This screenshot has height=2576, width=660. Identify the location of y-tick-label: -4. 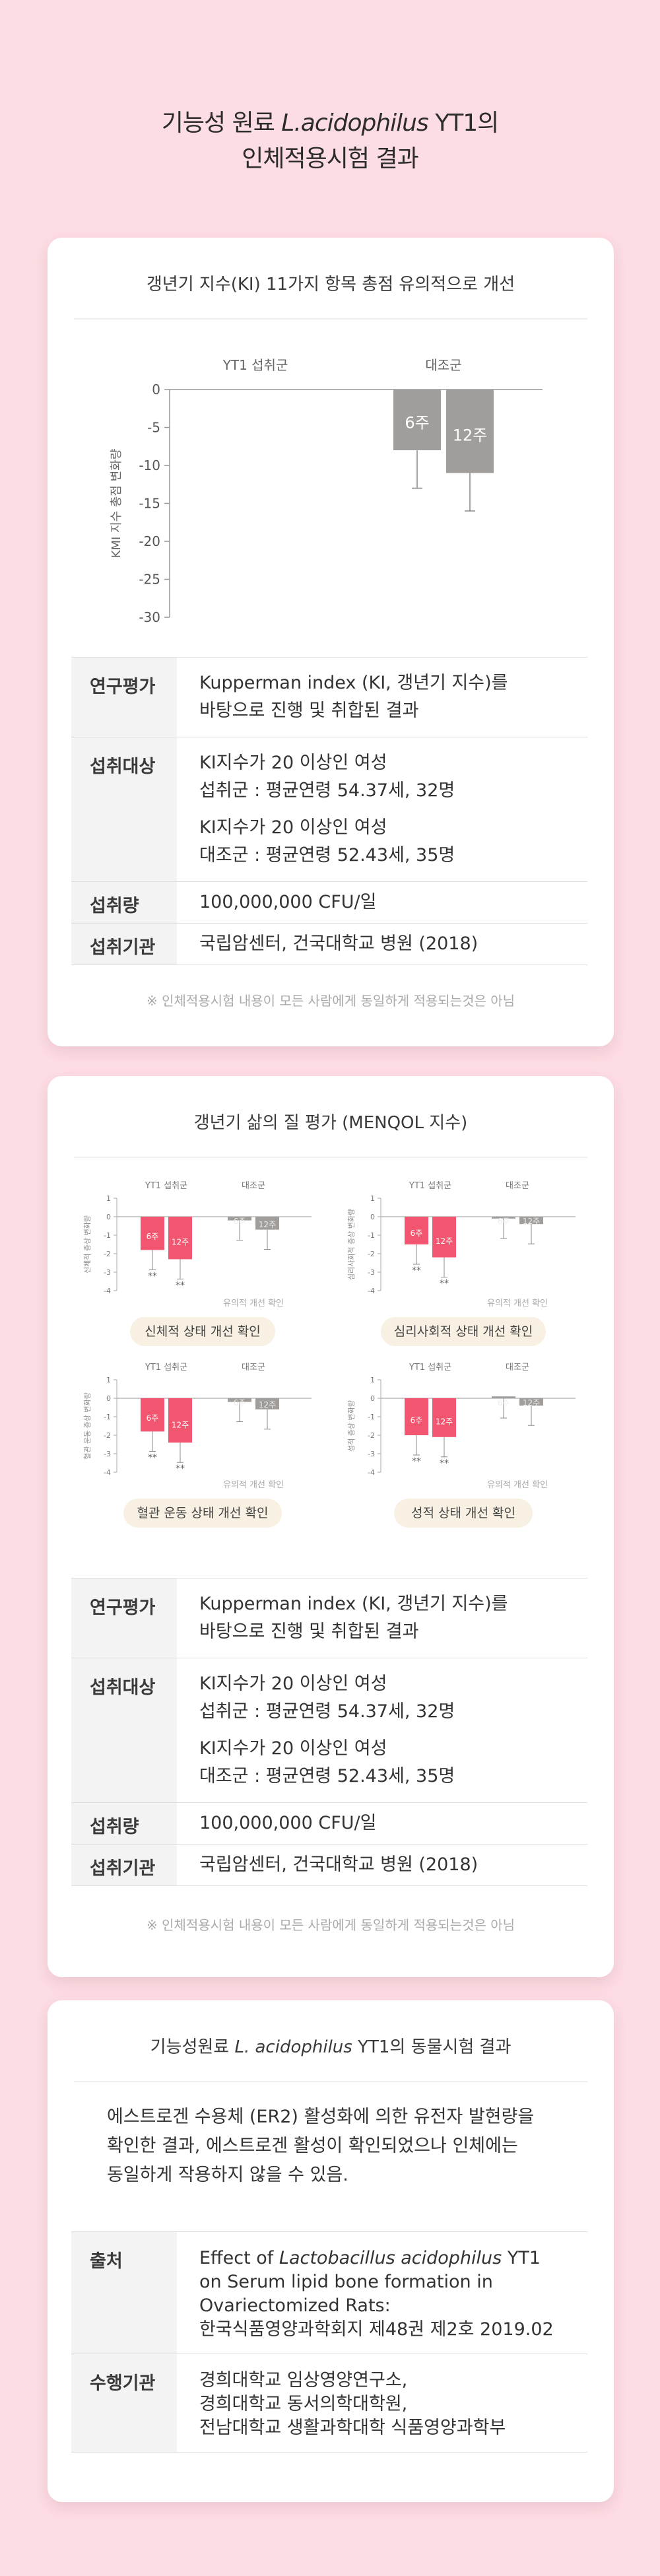
(107, 1291).